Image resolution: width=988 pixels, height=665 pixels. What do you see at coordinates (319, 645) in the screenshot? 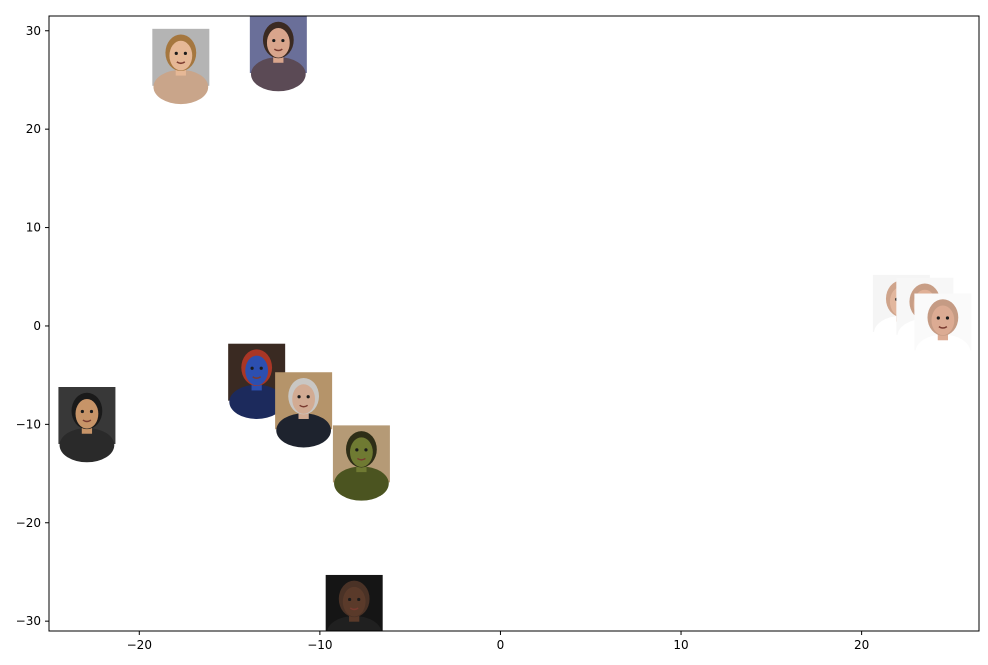
I see `x-tick-label: −10` at bounding box center [319, 645].